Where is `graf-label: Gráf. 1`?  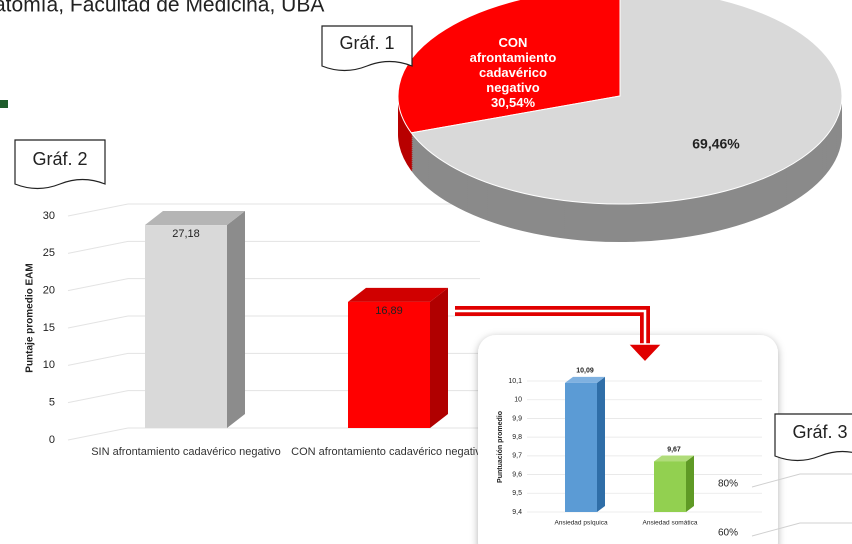 graf-label: Gráf. 1 is located at coordinates (366, 43).